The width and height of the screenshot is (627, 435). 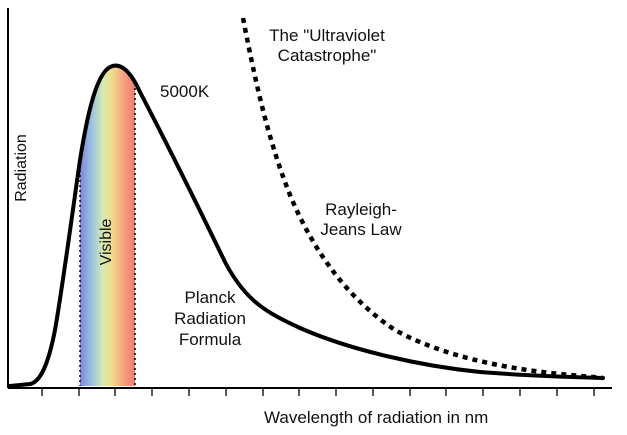 I want to click on x-axis-ticks, so click(x=318, y=392).